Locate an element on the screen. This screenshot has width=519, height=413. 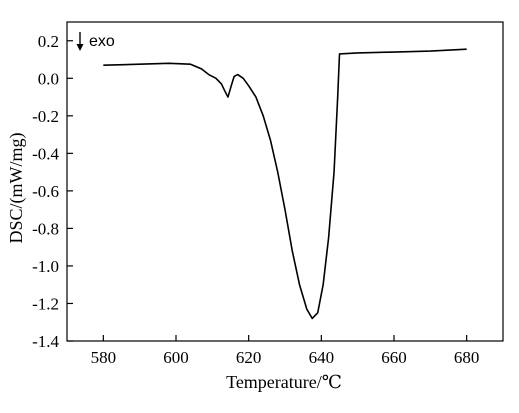
y-tick-label: -0.8 is located at coordinates (45, 228).